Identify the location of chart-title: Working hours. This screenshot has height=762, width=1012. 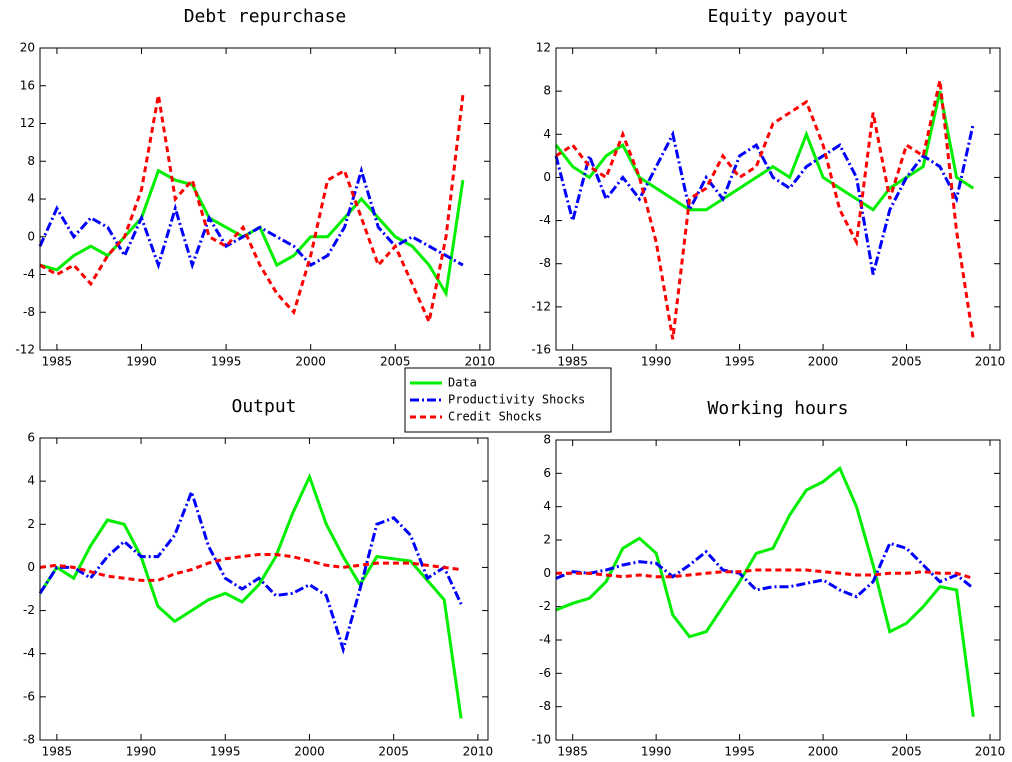
(778, 408).